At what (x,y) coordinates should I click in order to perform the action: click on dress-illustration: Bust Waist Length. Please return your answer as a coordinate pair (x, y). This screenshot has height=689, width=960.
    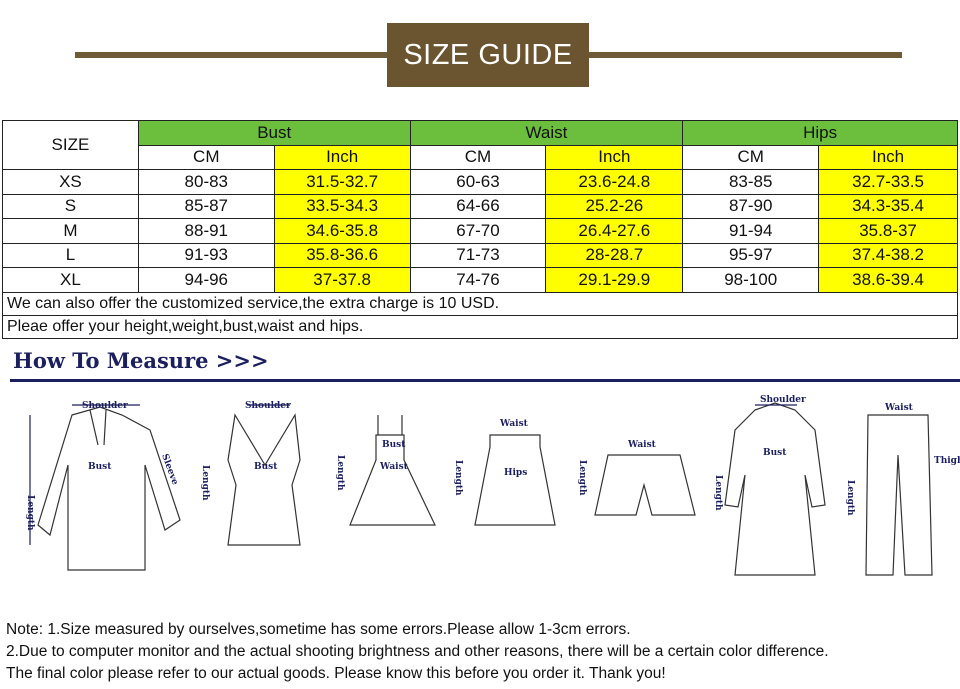
    Looking at the image, I should click on (385, 470).